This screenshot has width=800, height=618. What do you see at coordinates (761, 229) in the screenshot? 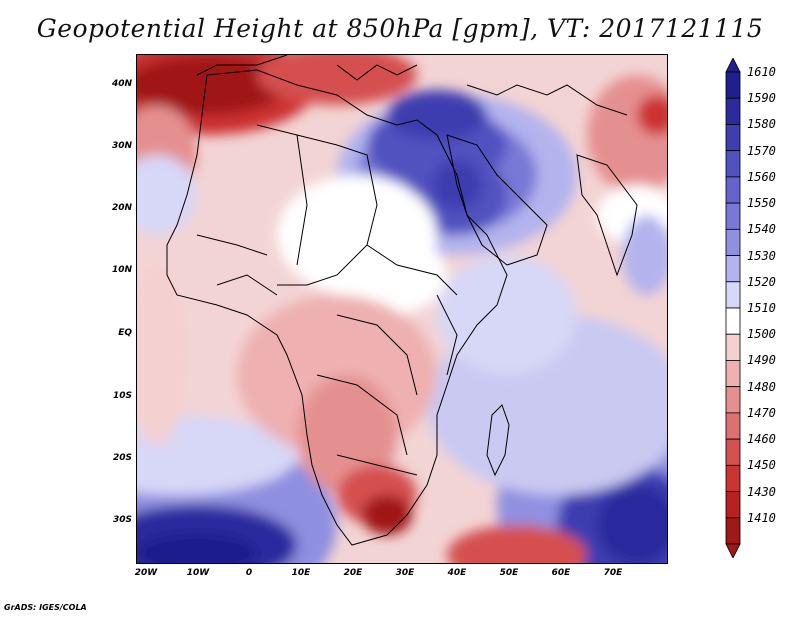
I see `colorbar-level-label: 1540` at bounding box center [761, 229].